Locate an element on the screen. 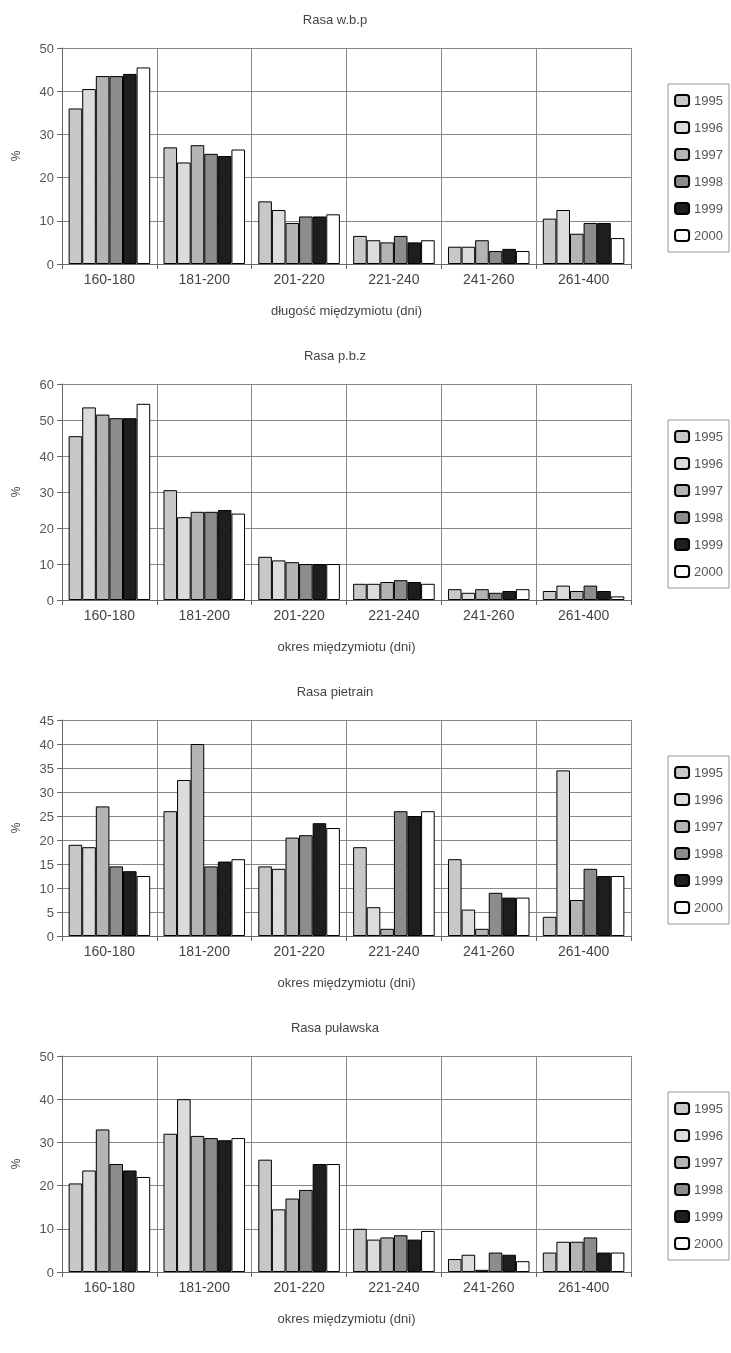 The width and height of the screenshot is (731, 1353). y-tick-label: 5 is located at coordinates (50, 912).